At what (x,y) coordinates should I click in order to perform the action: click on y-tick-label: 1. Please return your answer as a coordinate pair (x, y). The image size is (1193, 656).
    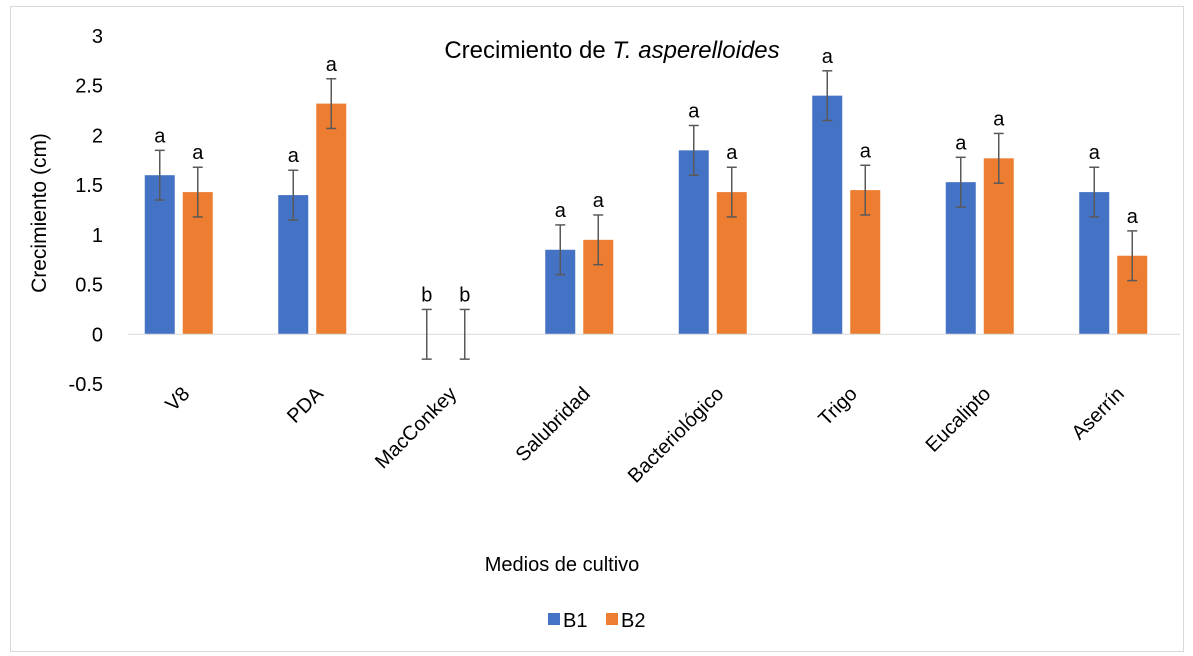
    Looking at the image, I should click on (97, 236).